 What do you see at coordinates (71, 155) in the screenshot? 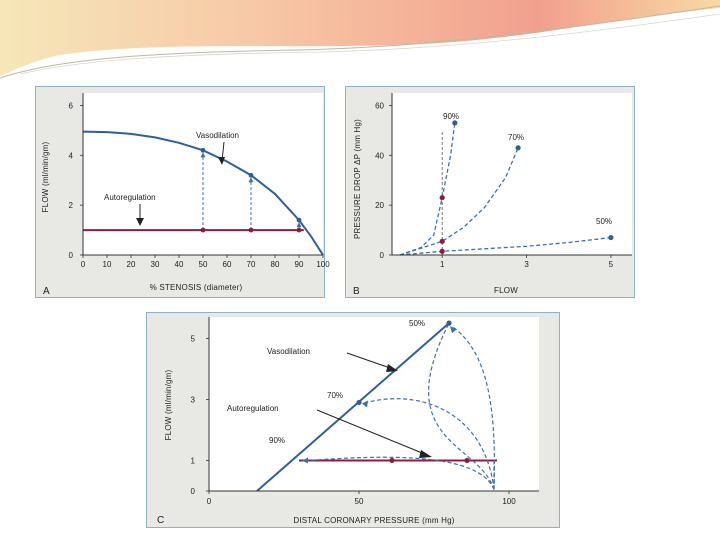
I see `y-tick-label: 4` at bounding box center [71, 155].